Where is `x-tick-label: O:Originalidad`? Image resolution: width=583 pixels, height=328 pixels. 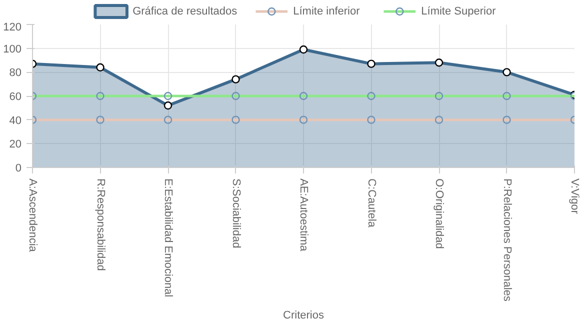
x-tick-label: O:Originalidad is located at coordinates (439, 213).